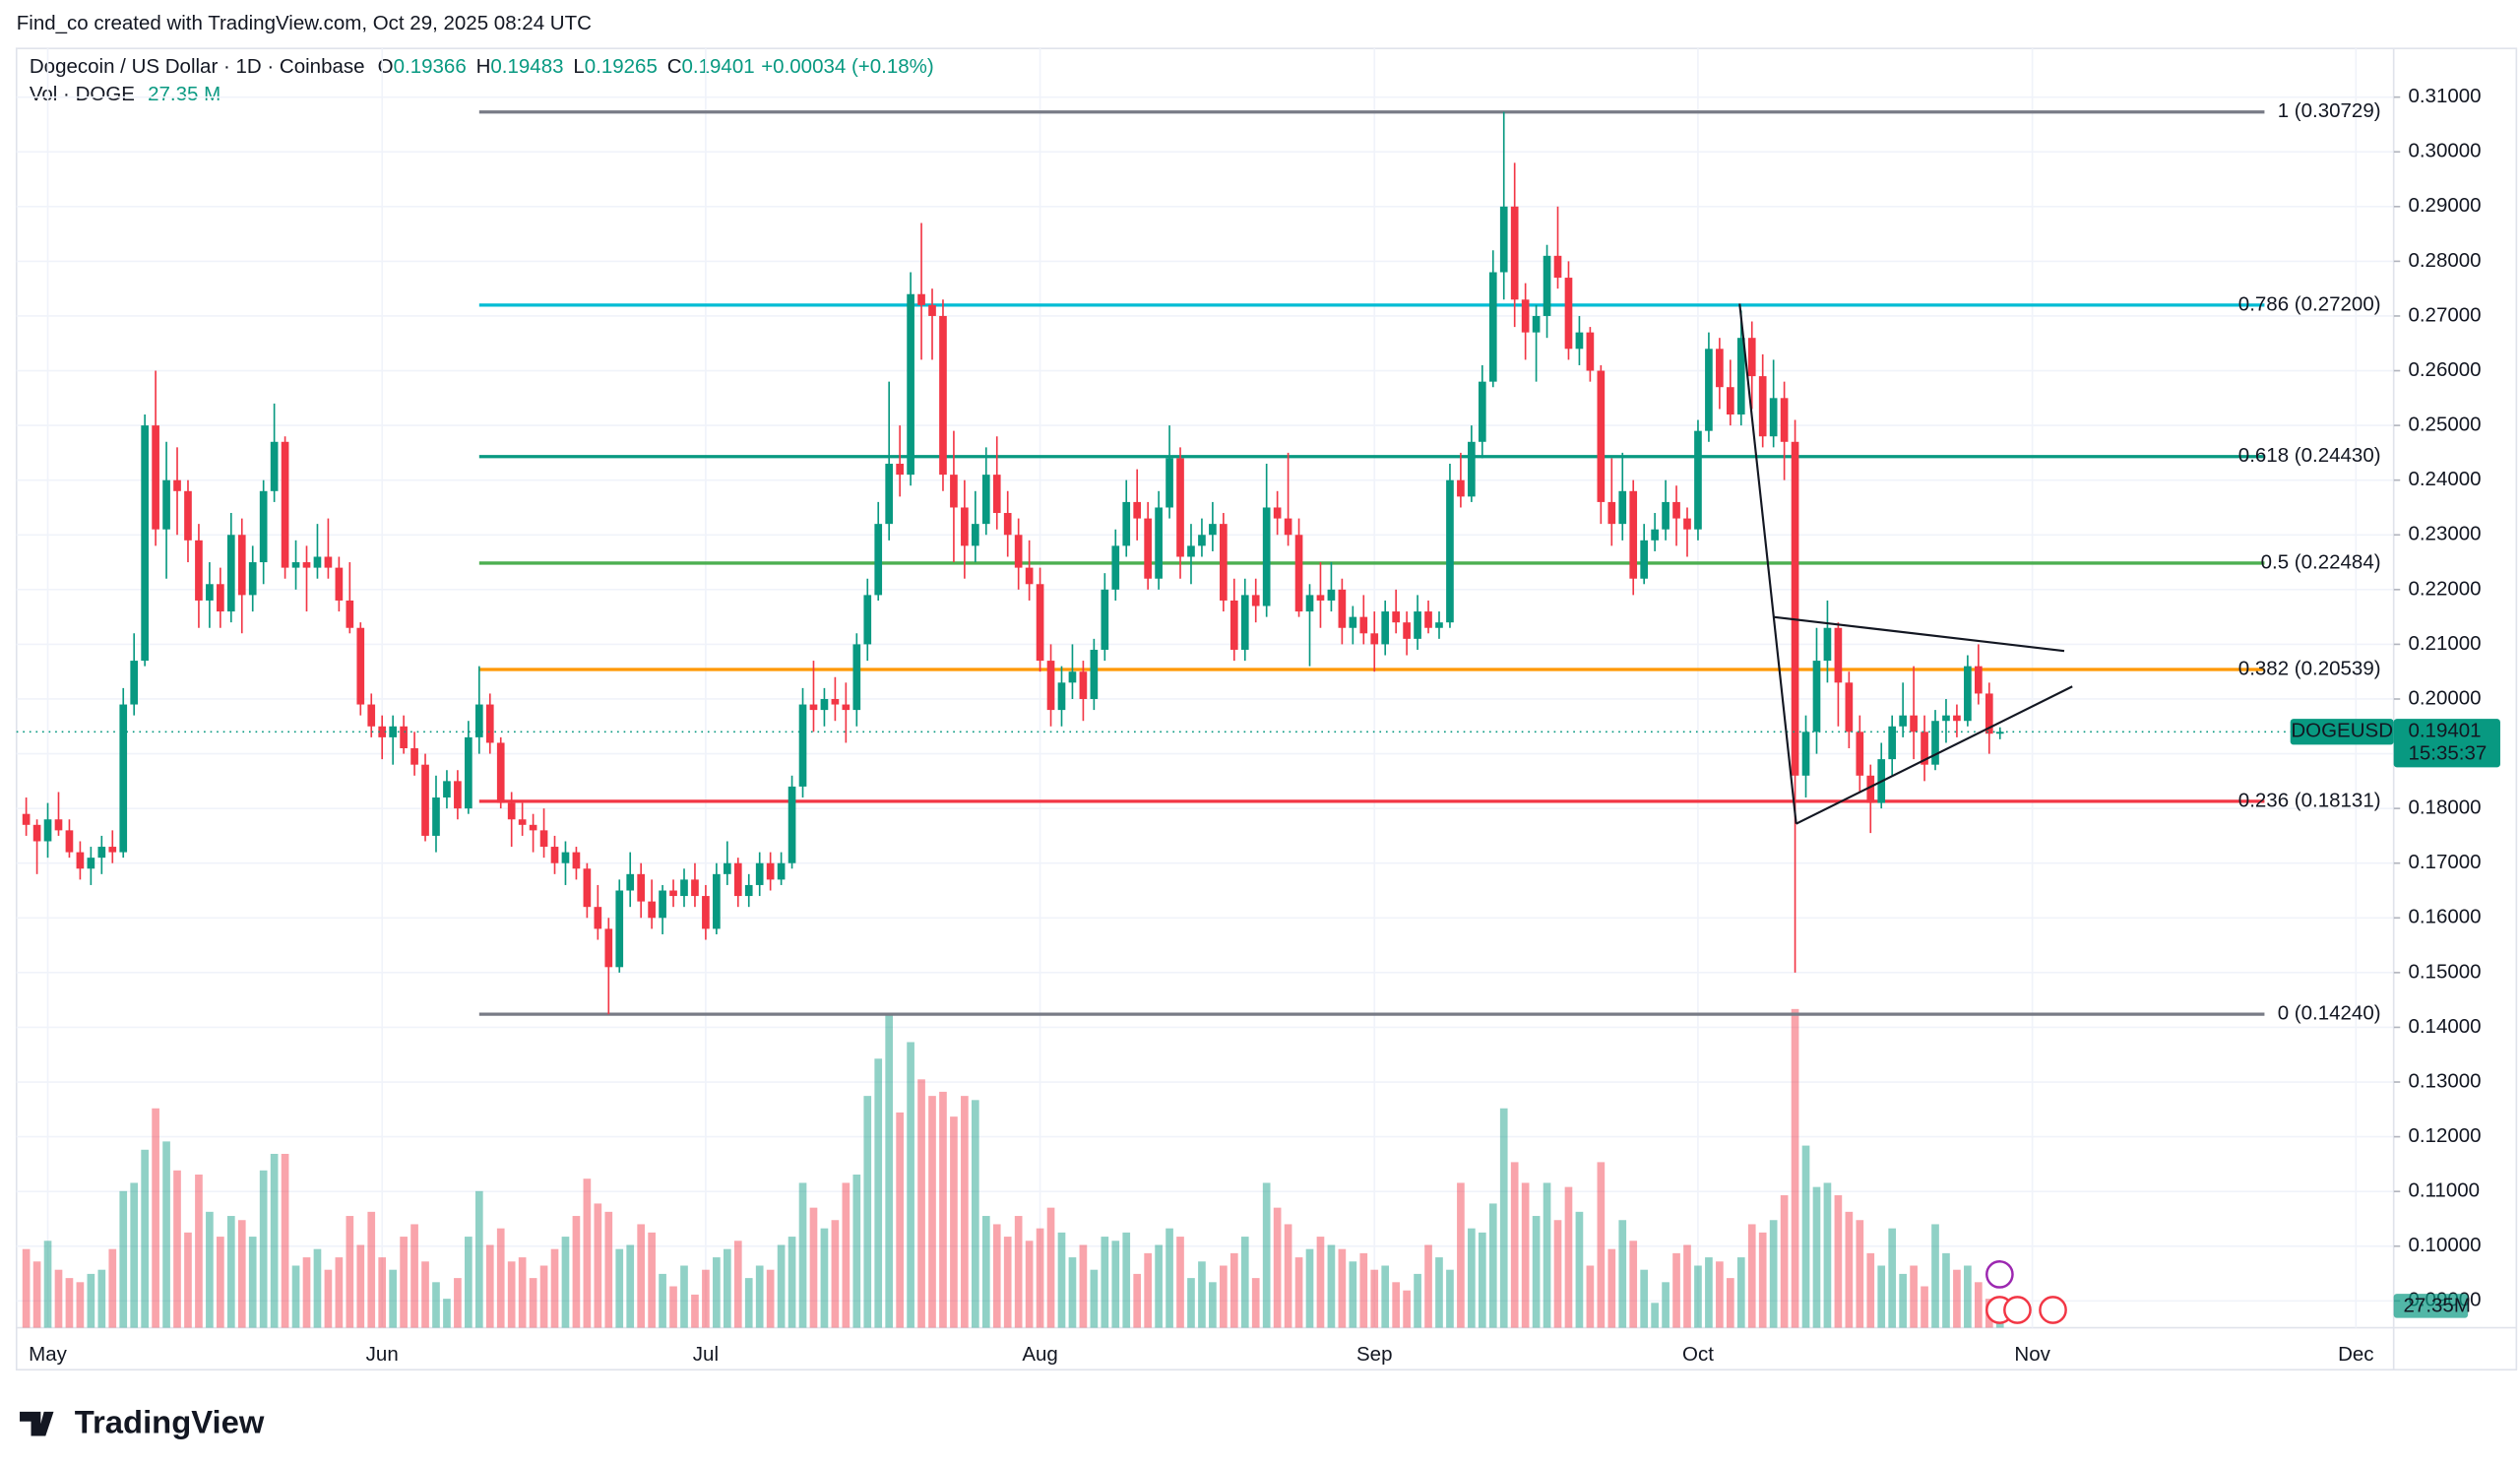 The image size is (2520, 1465). Describe the element at coordinates (1698, 1354) in the screenshot. I see `x-tick-label: Oct` at that location.